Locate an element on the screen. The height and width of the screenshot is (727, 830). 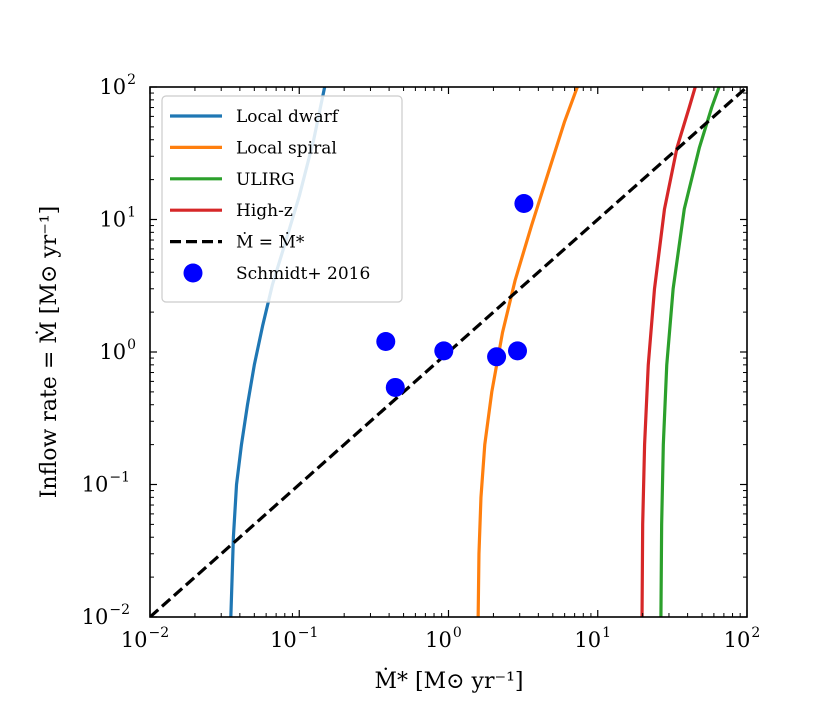
legend-label: High-z is located at coordinates (264, 211).